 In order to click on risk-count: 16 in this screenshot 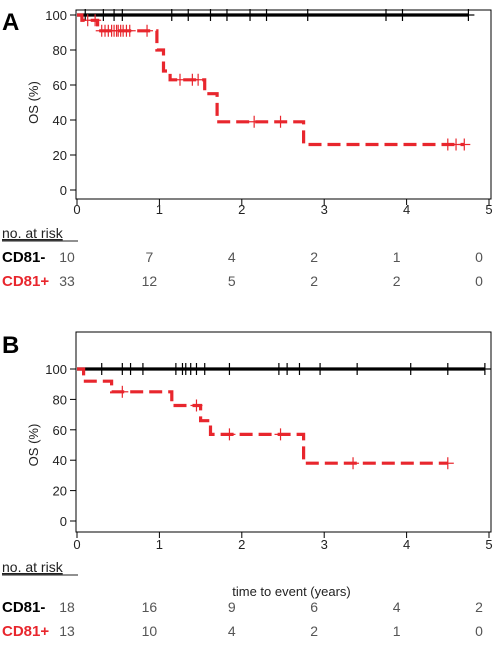, I will do `click(150, 607)`.